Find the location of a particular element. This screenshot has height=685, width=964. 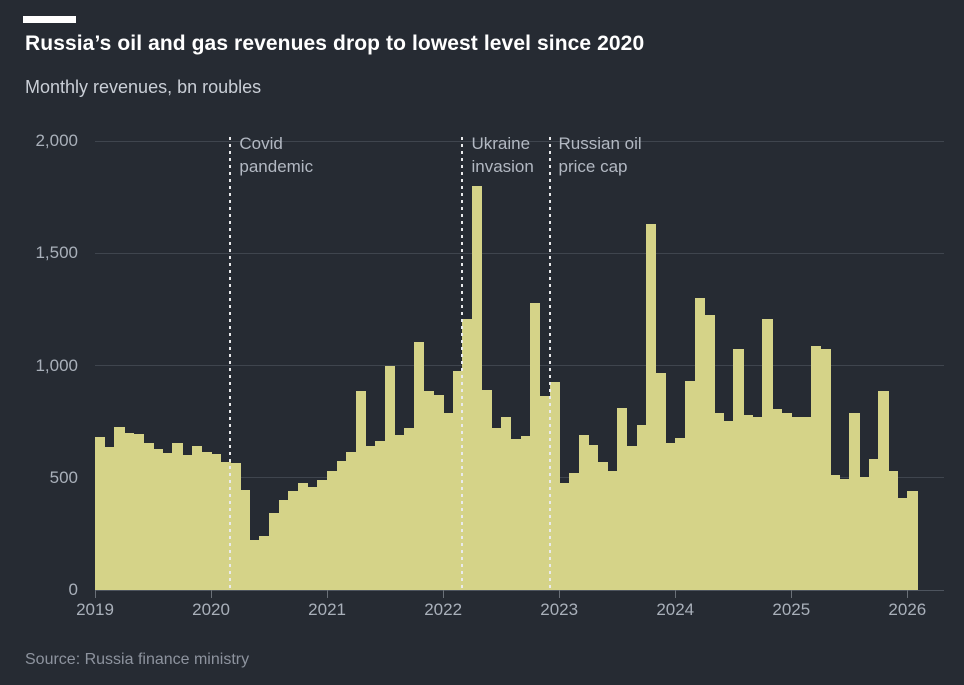

y-axis-label: 2,000 is located at coordinates (56, 140).